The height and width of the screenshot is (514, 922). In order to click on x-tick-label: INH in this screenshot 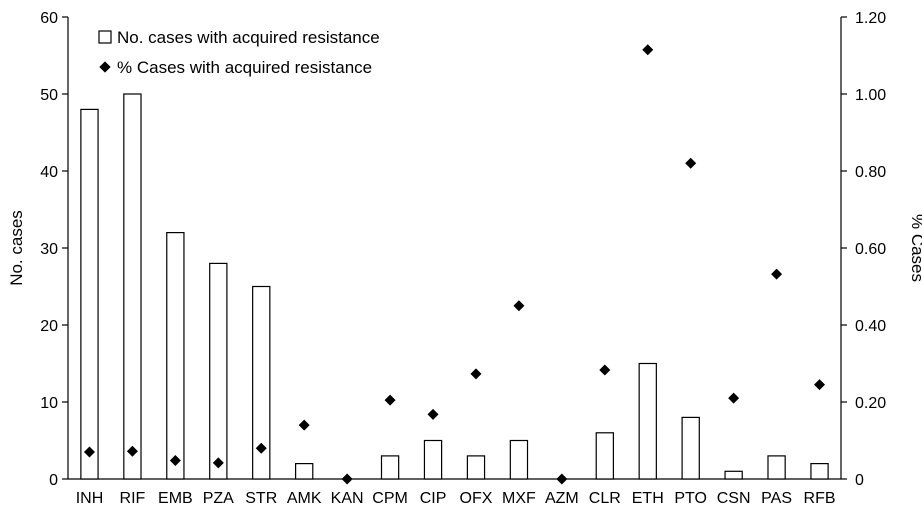, I will do `click(90, 498)`.